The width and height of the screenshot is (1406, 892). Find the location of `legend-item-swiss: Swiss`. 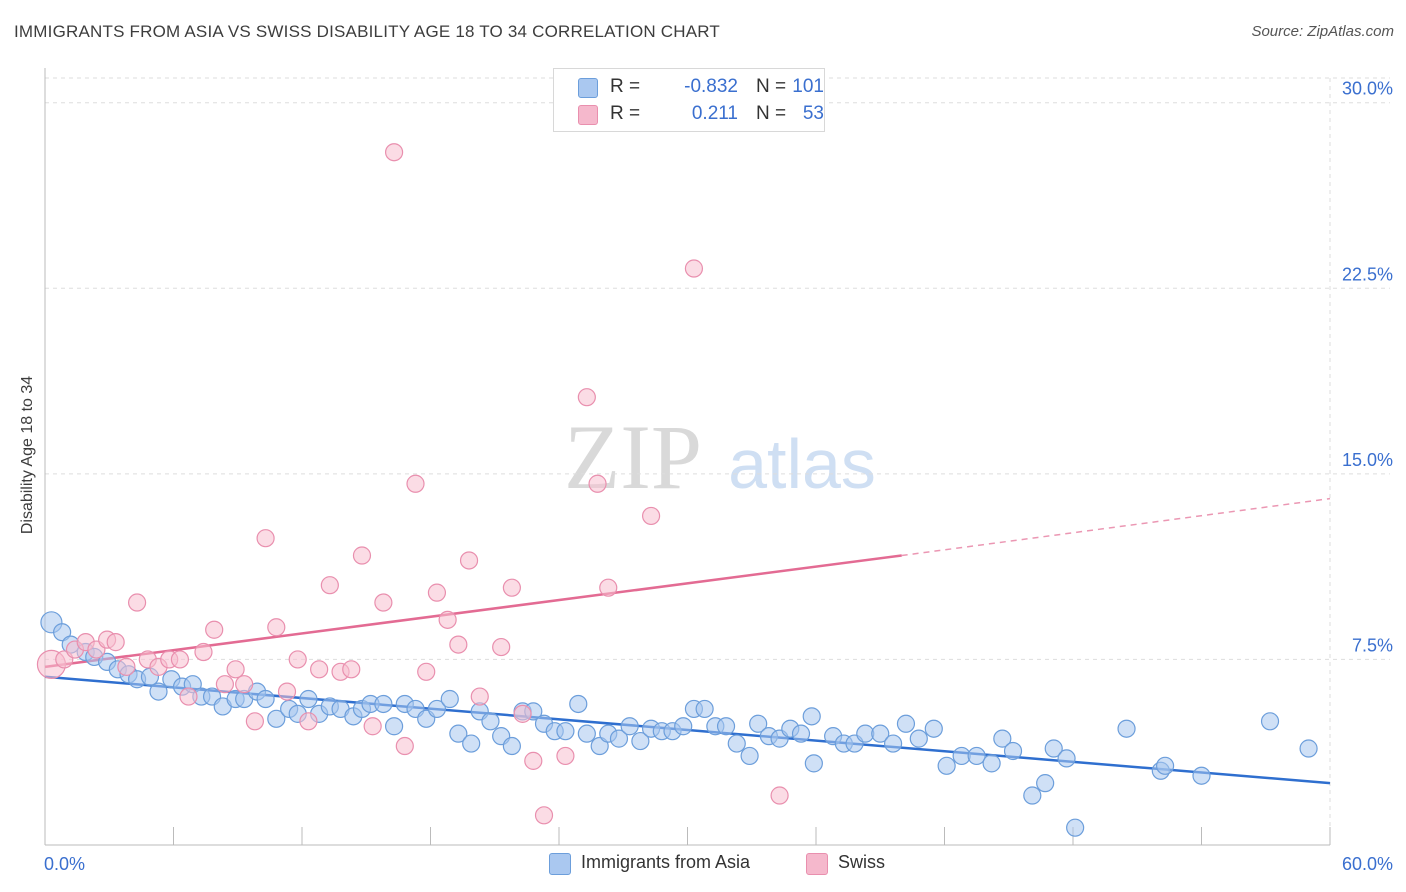

legend-item-swiss: Swiss is located at coordinates (856, 864).